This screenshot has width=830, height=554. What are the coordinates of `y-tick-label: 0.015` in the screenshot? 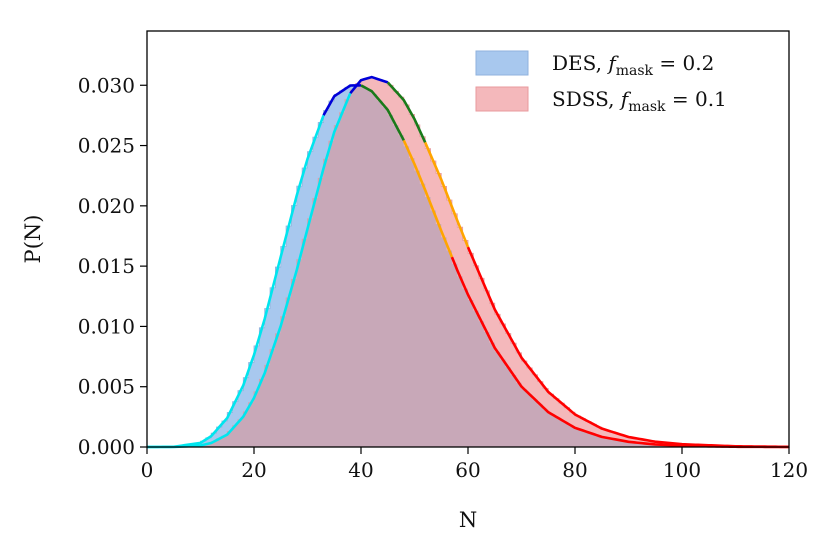 It's located at (106, 266).